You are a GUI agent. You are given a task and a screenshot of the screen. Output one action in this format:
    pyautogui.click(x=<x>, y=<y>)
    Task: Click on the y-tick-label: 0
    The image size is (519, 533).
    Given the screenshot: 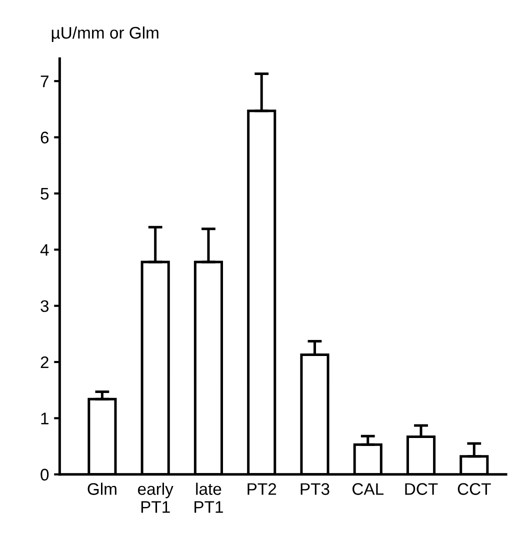 What is the action you would take?
    pyautogui.click(x=44, y=474)
    